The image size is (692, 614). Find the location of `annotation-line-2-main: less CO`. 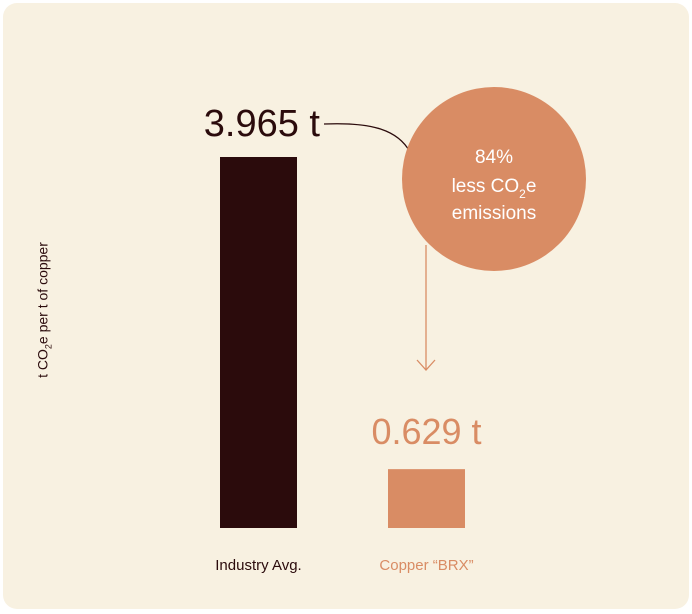

annotation-line-2-main: less CO is located at coordinates (486, 186).